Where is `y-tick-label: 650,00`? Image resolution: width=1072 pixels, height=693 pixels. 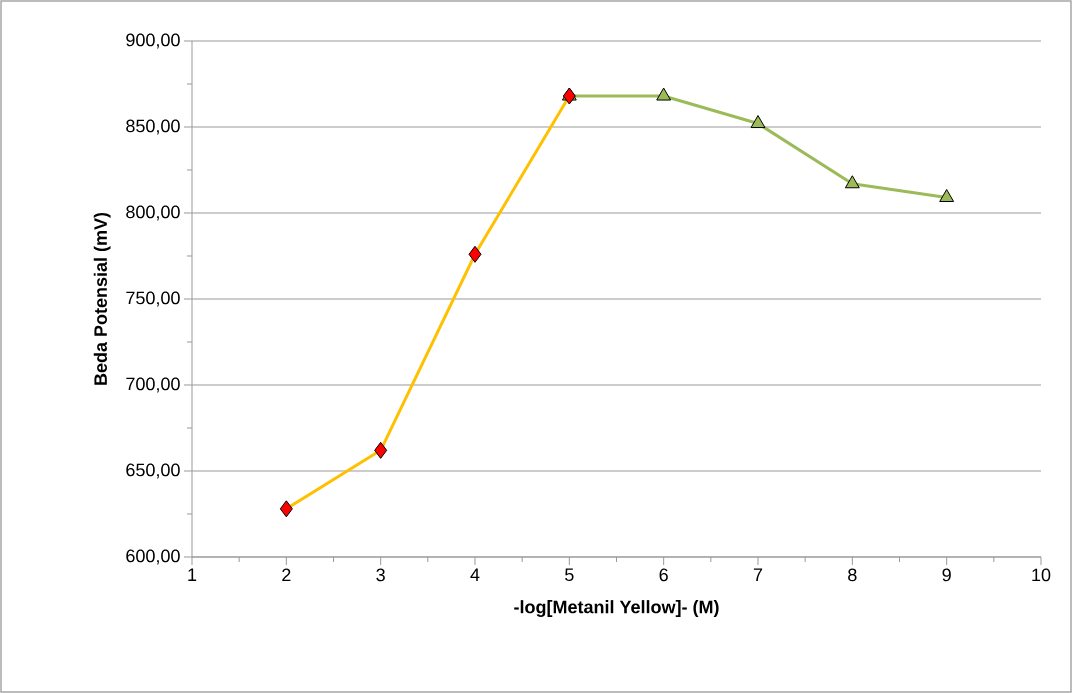
y-tick-label: 650,00 is located at coordinates (153, 471).